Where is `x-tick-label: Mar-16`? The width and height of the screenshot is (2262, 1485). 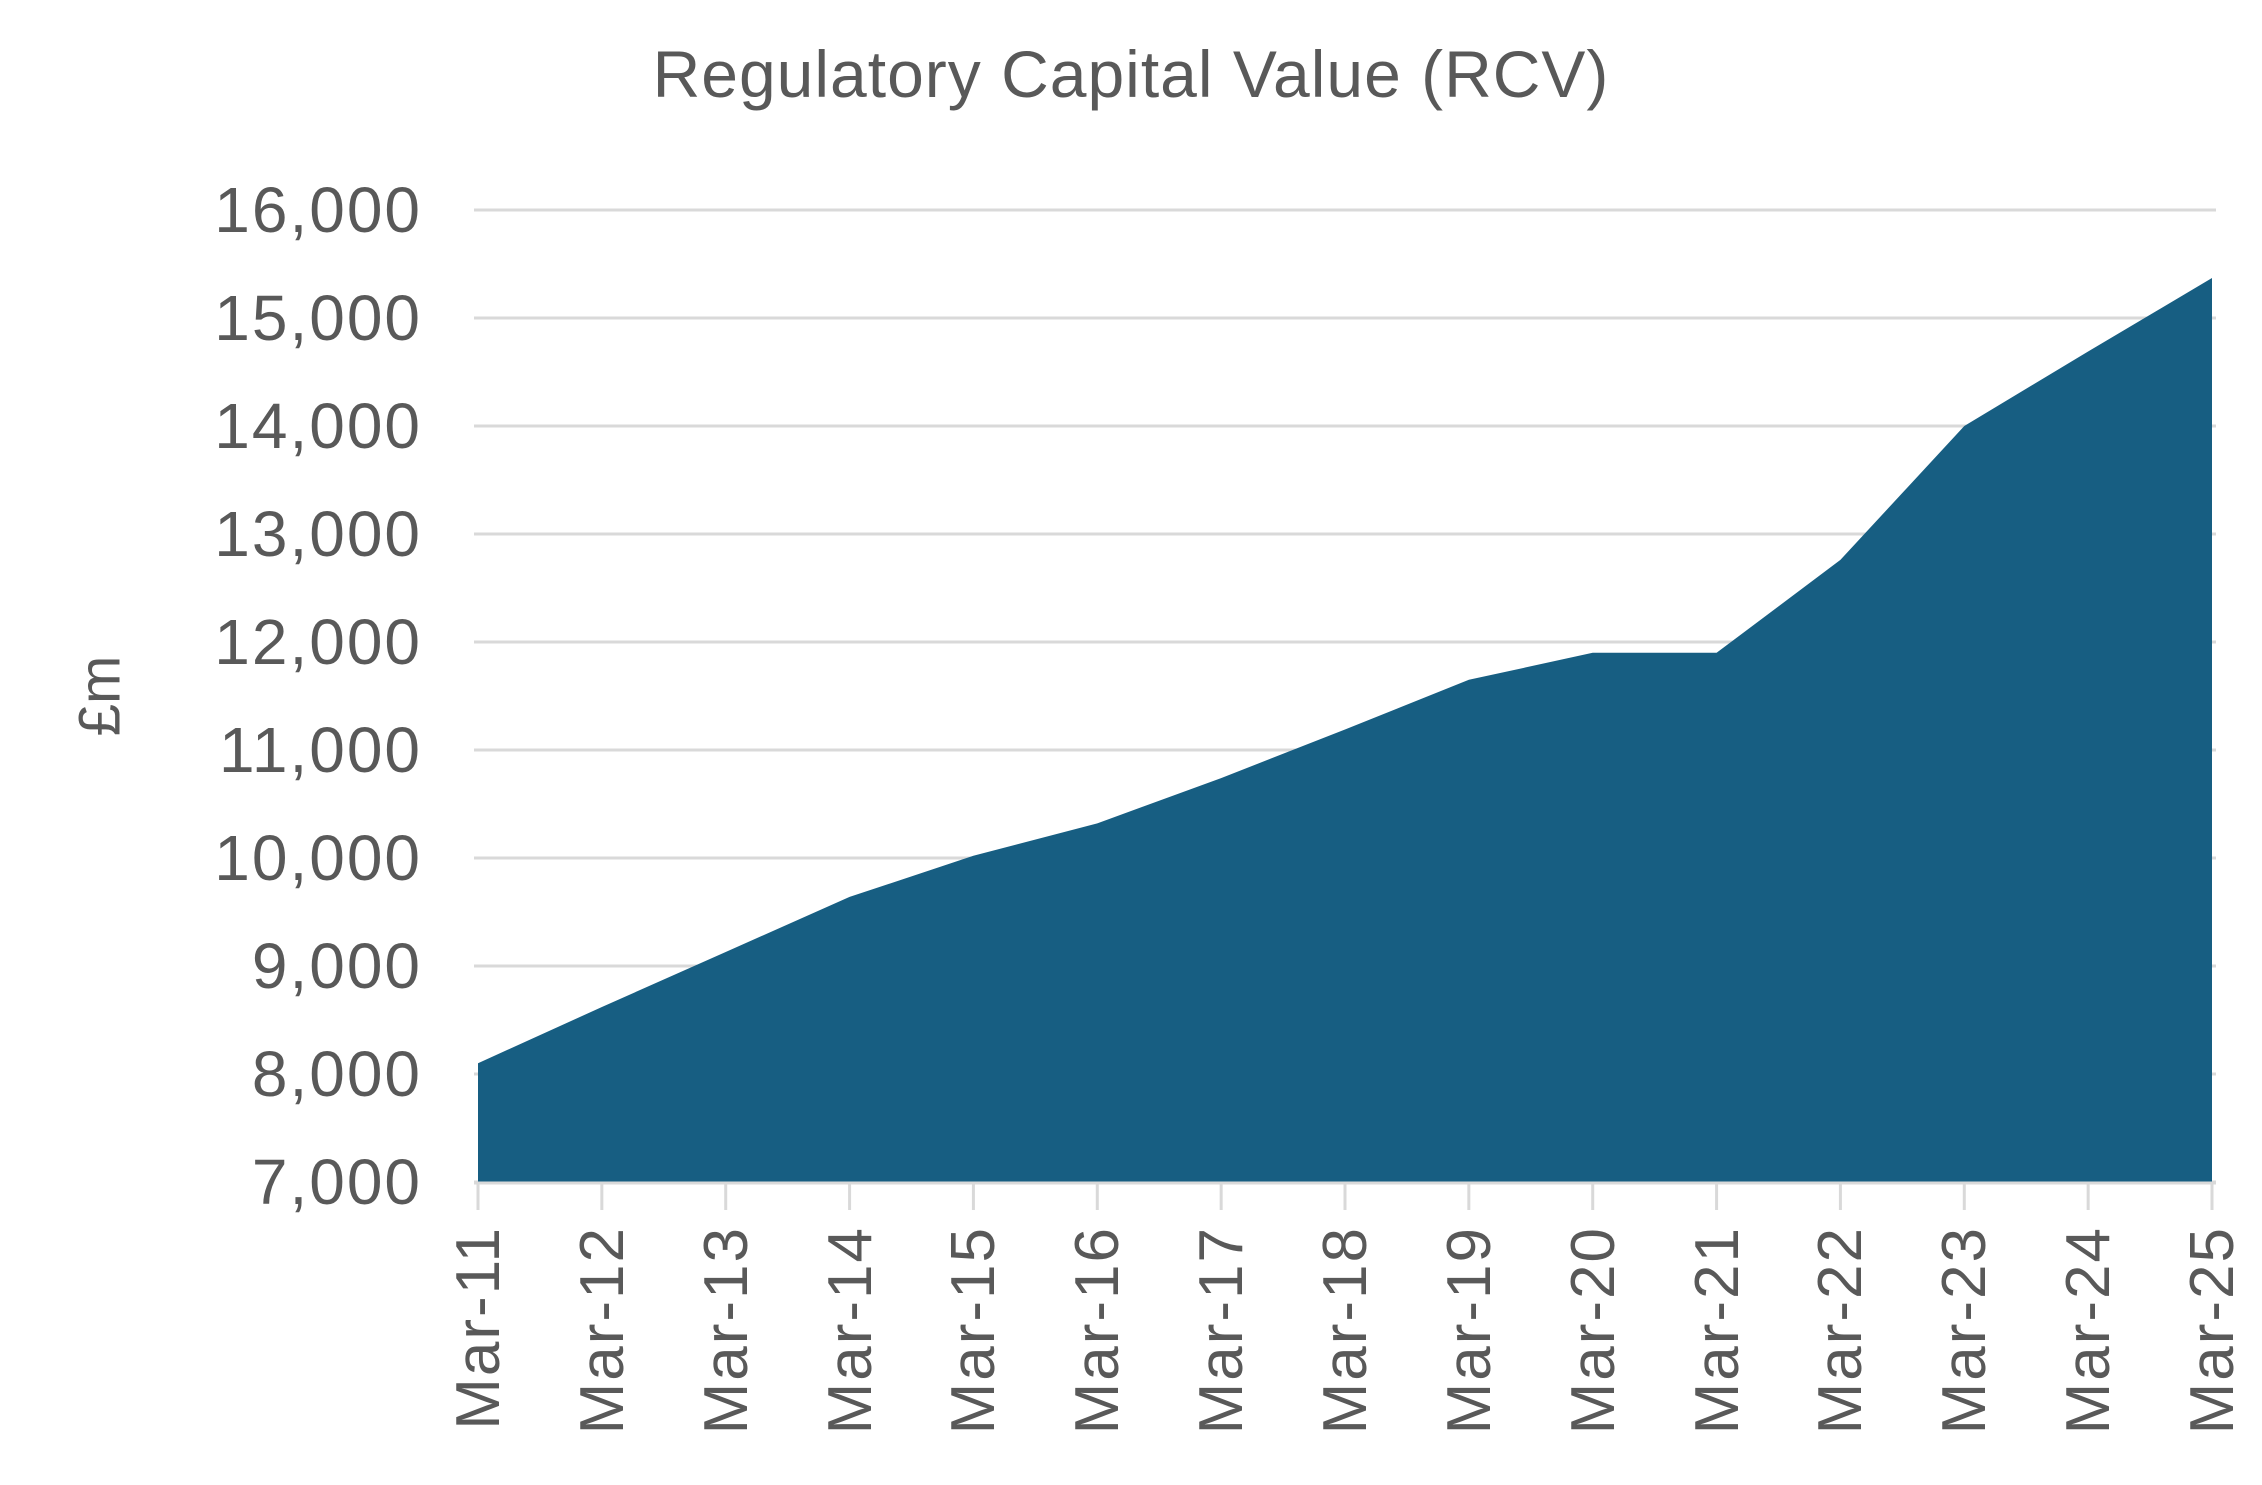
x-tick-label: Mar-16 is located at coordinates (1098, 1330).